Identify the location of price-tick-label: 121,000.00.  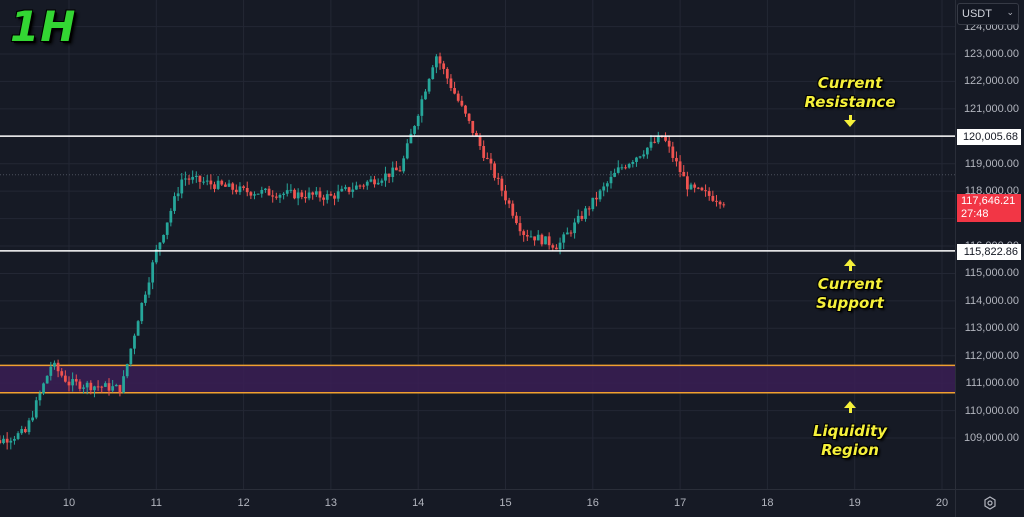
(991, 108).